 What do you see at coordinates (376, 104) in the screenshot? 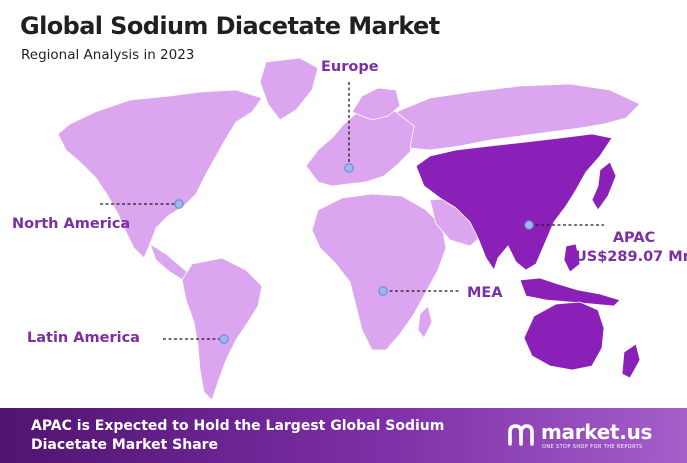
I see `scandinavia-landmass` at bounding box center [376, 104].